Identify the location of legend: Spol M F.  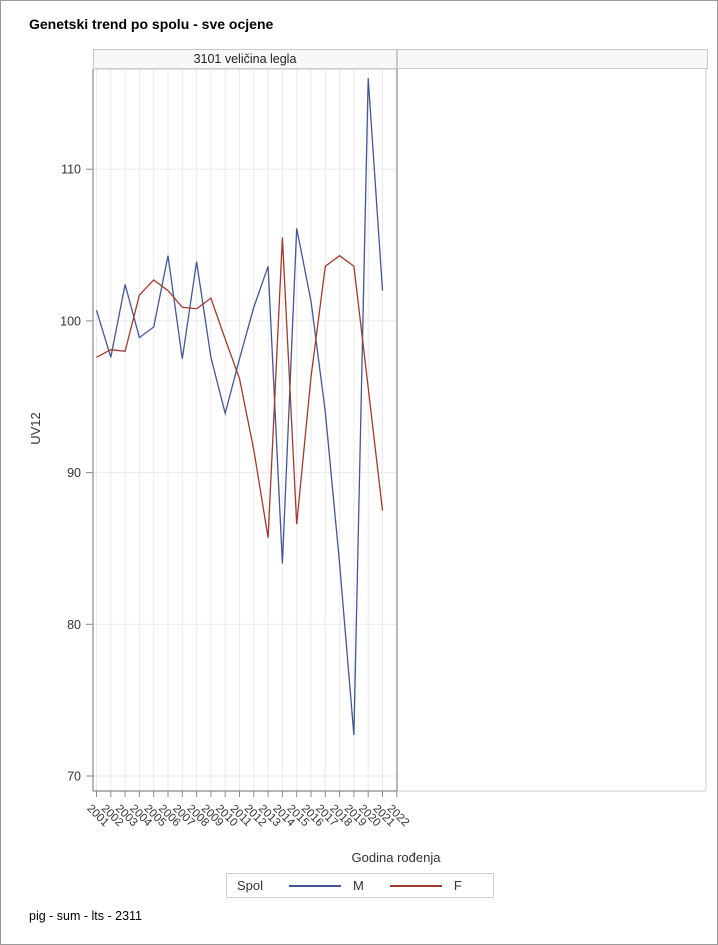
(360, 885).